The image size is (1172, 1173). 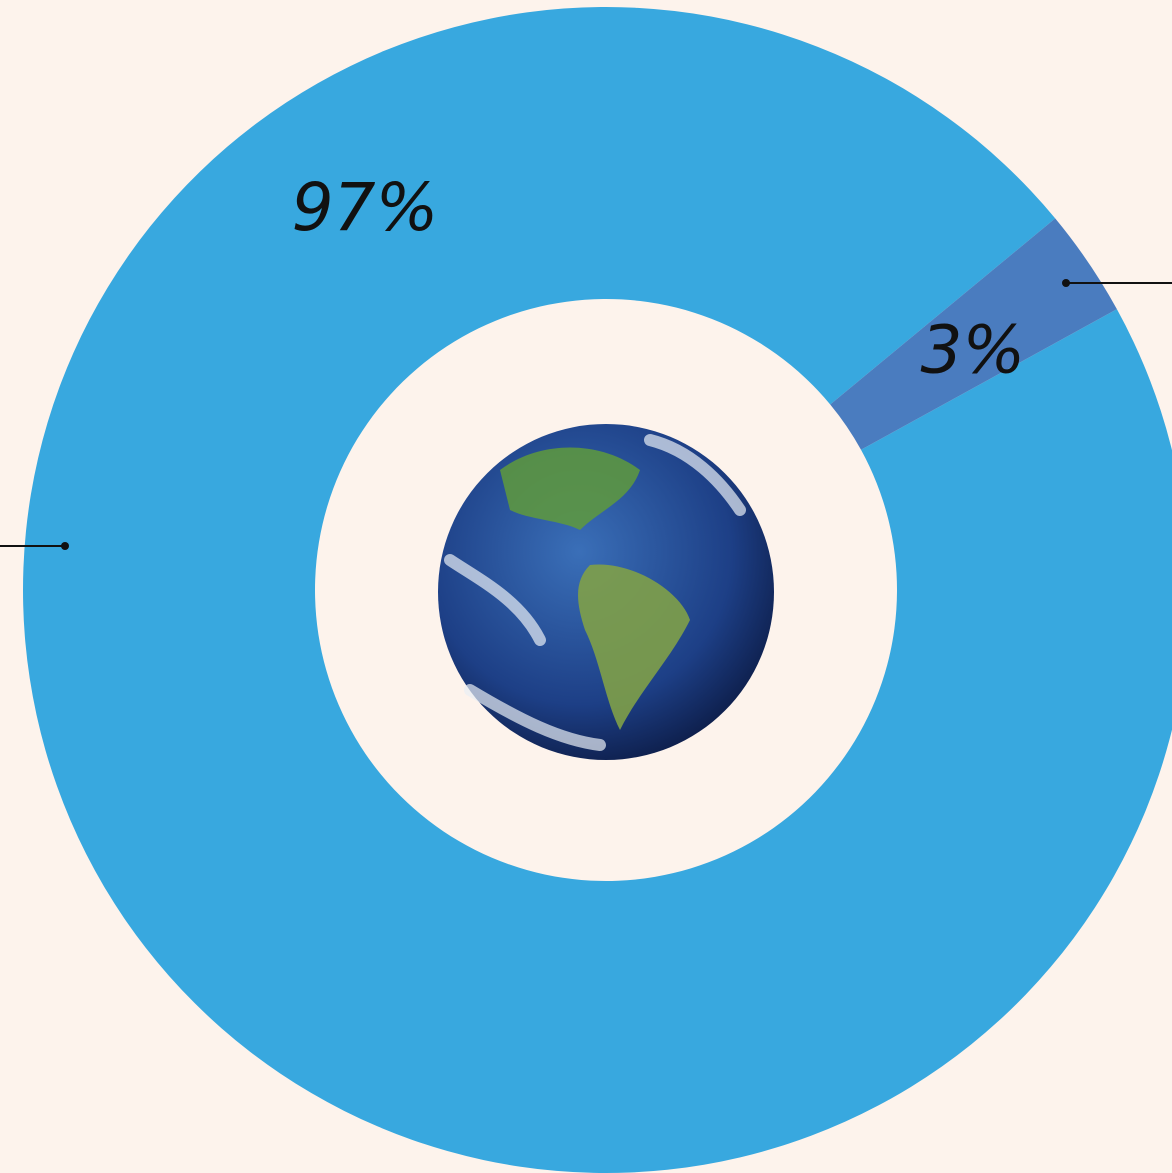 I want to click on value-label: 97%, so click(x=365, y=207).